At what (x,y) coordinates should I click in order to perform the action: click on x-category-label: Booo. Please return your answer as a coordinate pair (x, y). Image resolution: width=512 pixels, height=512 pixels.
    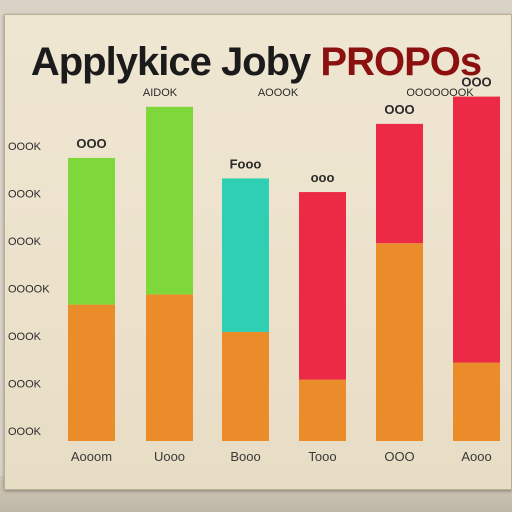
    Looking at the image, I should click on (245, 456).